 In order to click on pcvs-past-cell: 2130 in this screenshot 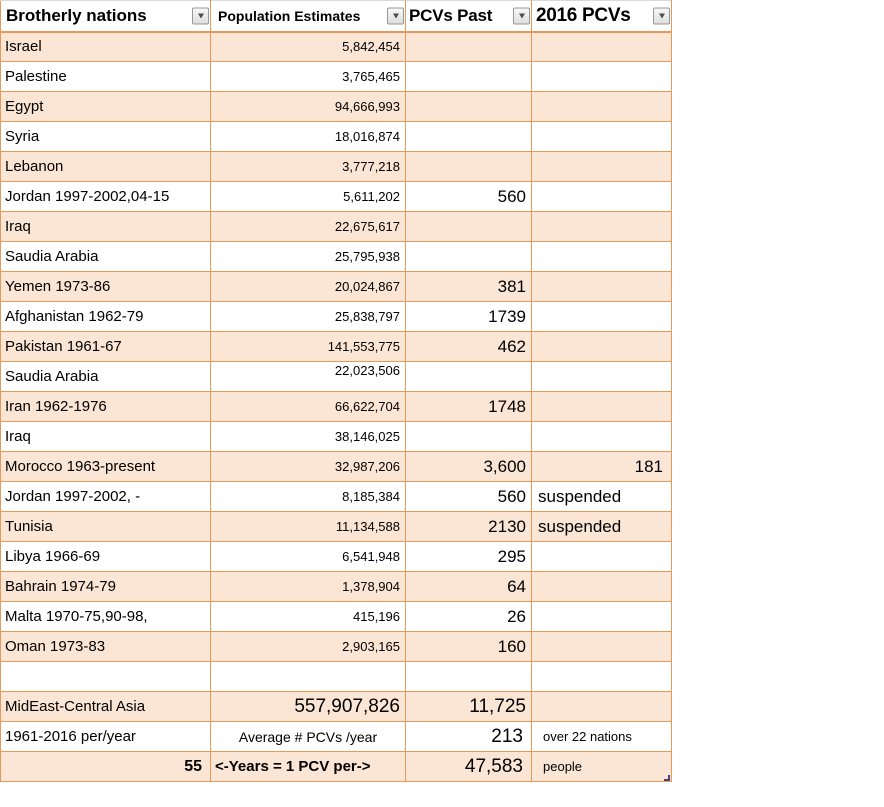, I will do `click(468, 526)`.